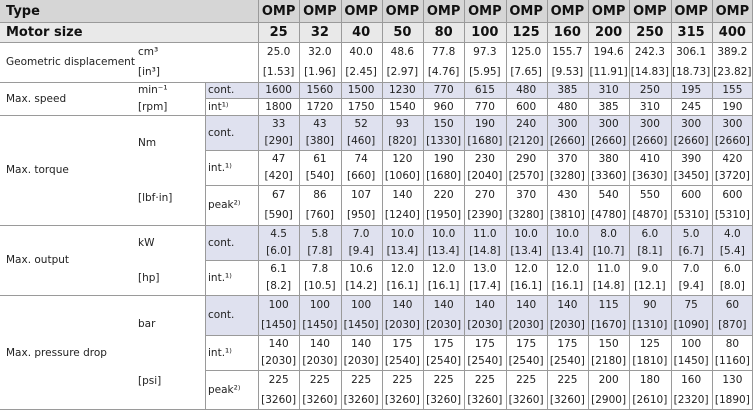 The width and height of the screenshot is (753, 410). What do you see at coordinates (732, 352) in the screenshot?
I see `value-cell: 80 [1160]` at bounding box center [732, 352].